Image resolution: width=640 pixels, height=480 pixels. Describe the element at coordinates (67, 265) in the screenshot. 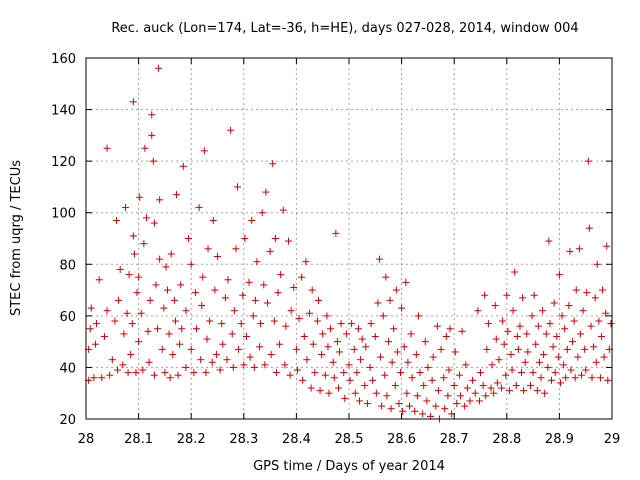

I see `y-tick-label: 80` at that location.